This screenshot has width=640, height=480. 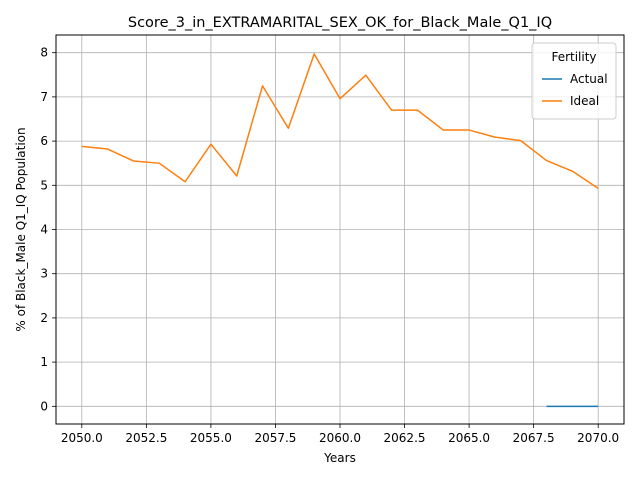 What do you see at coordinates (44, 97) in the screenshot?
I see `y-tick-label: 7` at bounding box center [44, 97].